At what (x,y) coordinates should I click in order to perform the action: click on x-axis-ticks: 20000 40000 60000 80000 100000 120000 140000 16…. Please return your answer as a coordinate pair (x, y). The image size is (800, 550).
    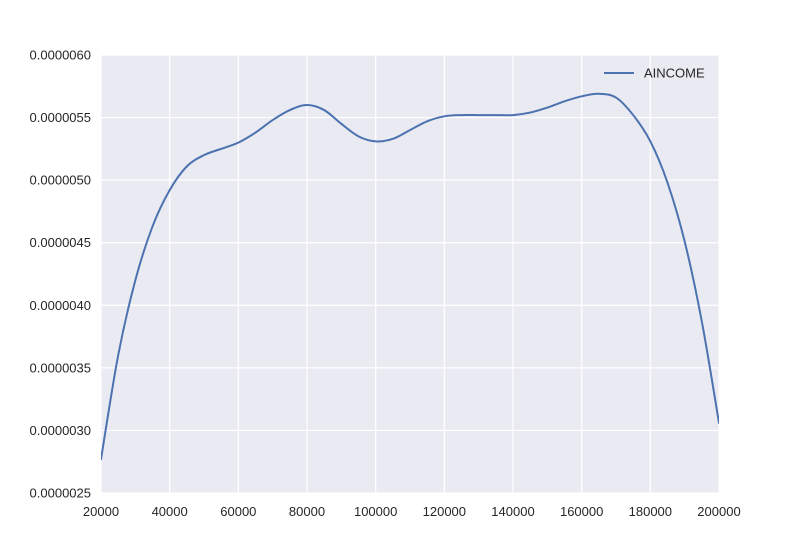
    Looking at the image, I should click on (412, 511).